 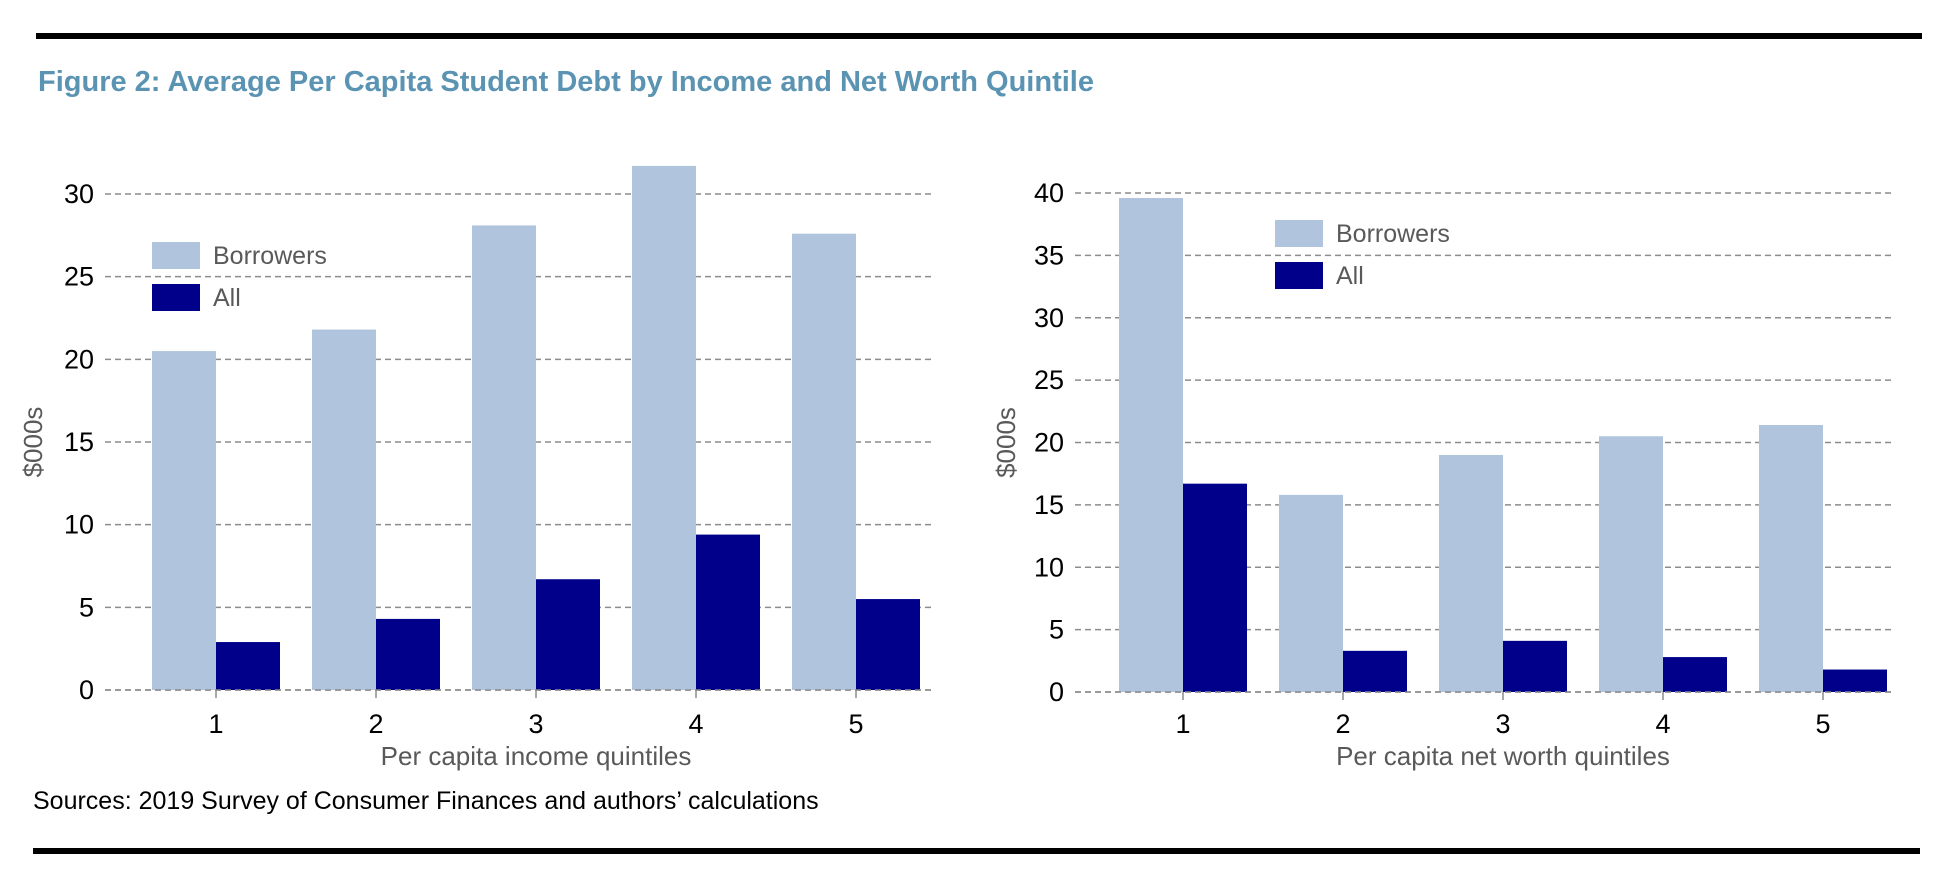 I want to click on bottom-rule, so click(x=976, y=851).